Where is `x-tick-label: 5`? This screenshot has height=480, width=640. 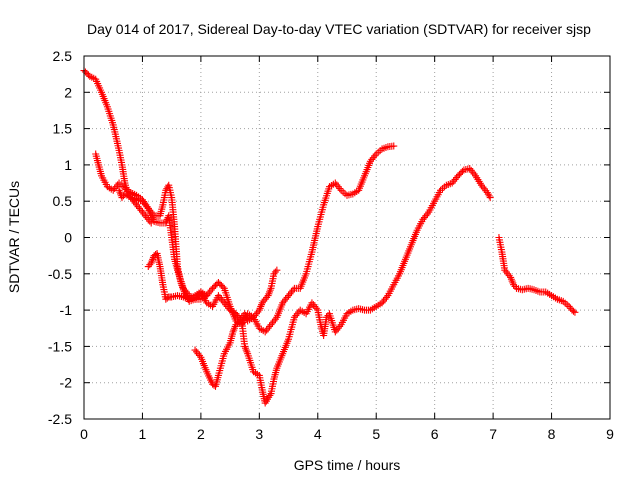 x-tick-label: 5 is located at coordinates (376, 434).